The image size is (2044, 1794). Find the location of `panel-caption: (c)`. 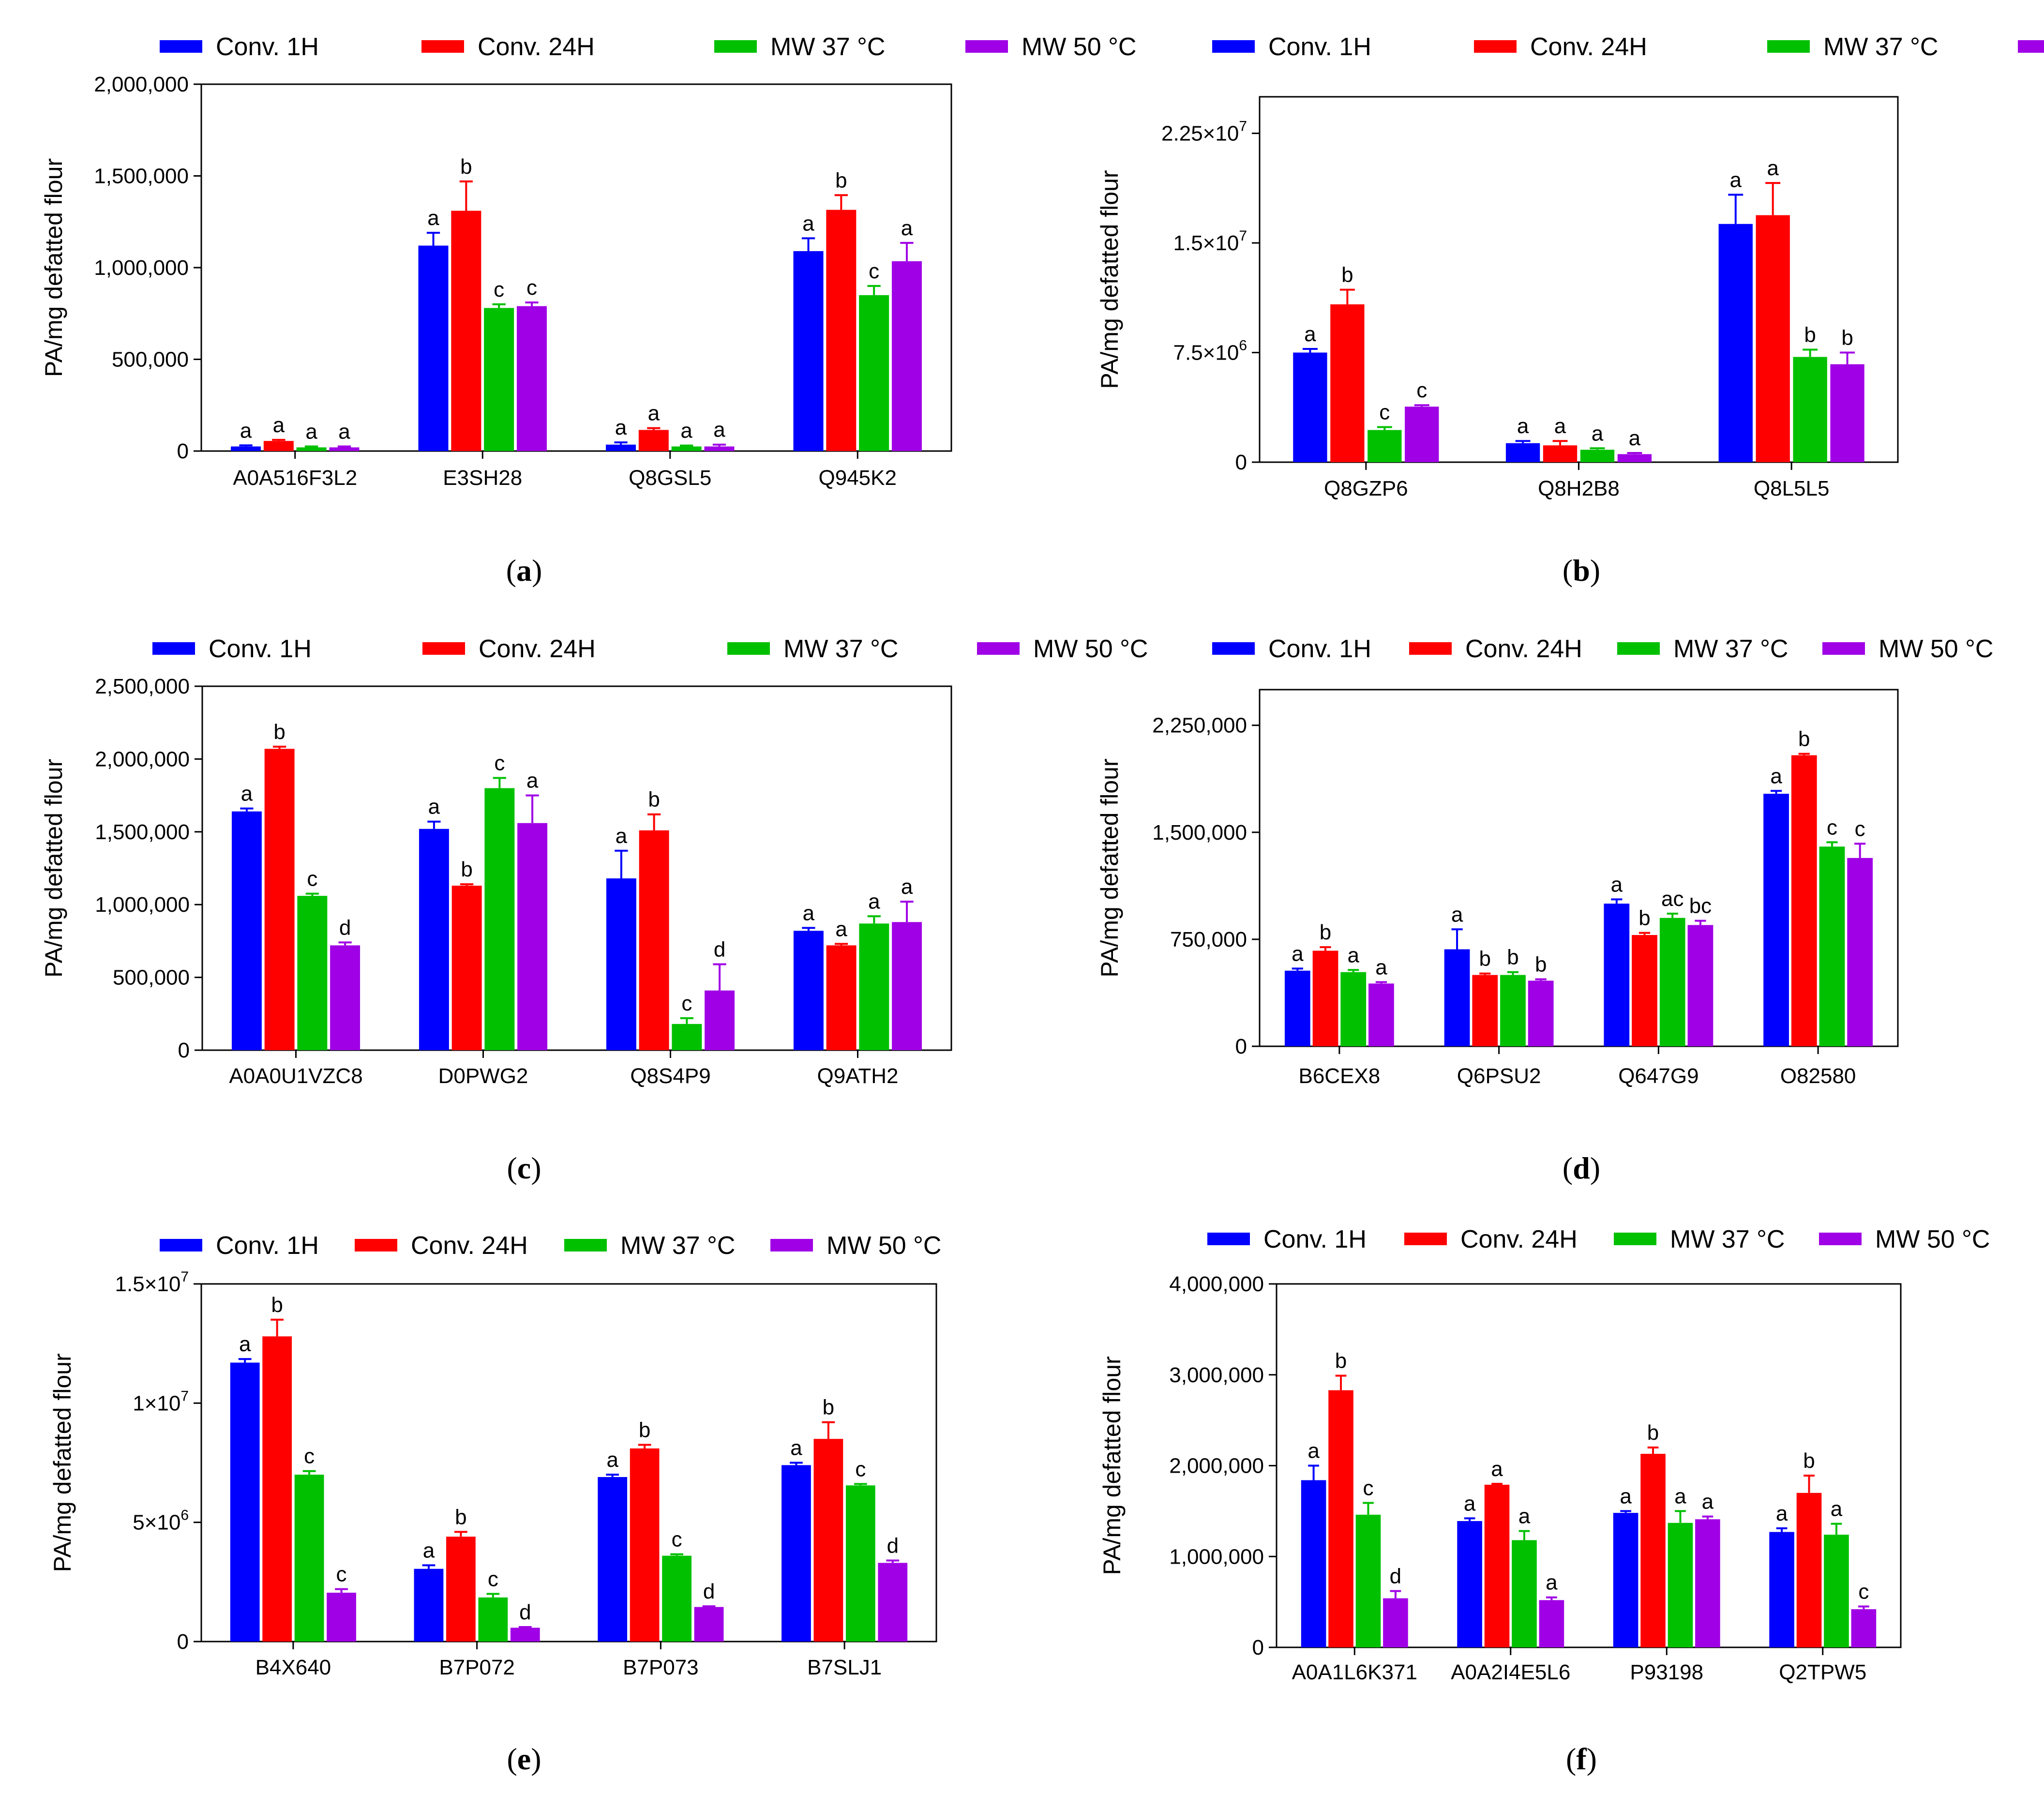

panel-caption: (c) is located at coordinates (524, 1168).